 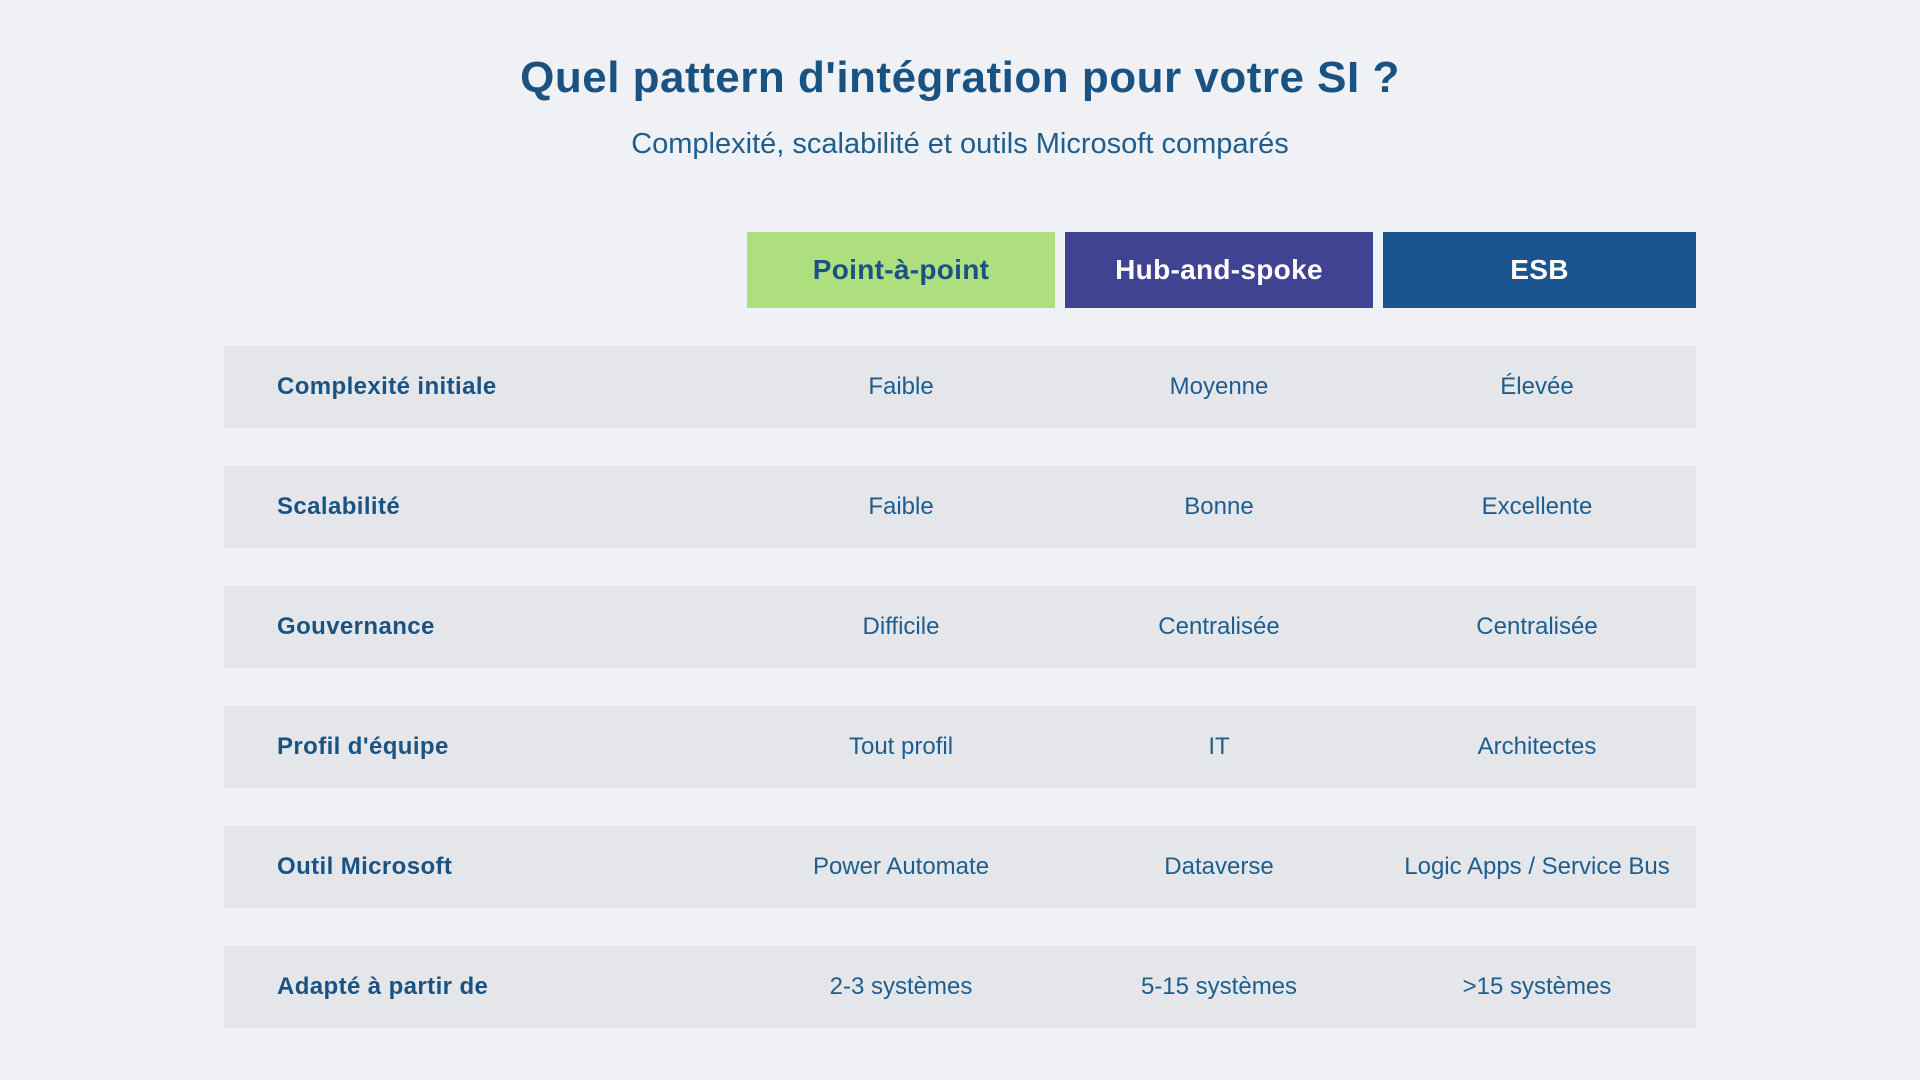 I want to click on cell-esb: Excellente, so click(x=1537, y=506).